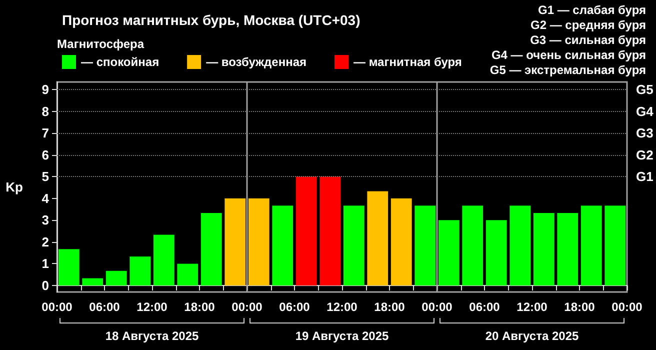 The width and height of the screenshot is (656, 350). Describe the element at coordinates (568, 55) in the screenshot. I see `text: G4 — очень сильная буря` at that location.